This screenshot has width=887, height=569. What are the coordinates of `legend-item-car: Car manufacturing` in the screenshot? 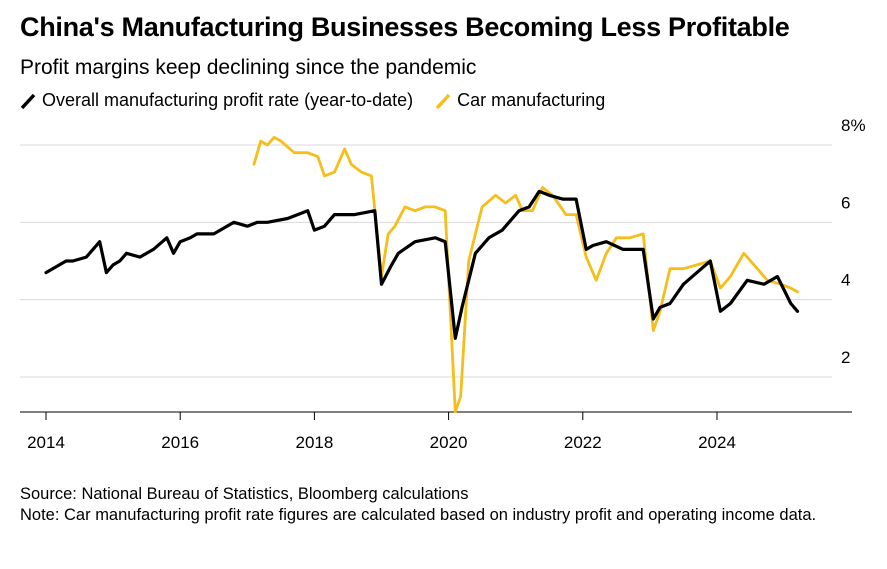 It's located at (520, 100).